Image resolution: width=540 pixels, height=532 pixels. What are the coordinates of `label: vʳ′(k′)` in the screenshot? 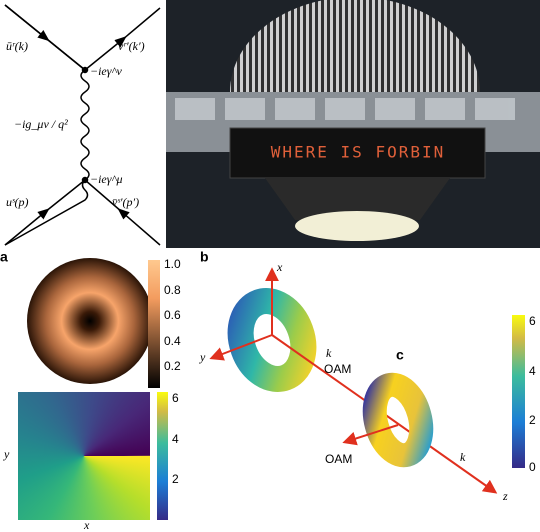 It's located at (131, 46).